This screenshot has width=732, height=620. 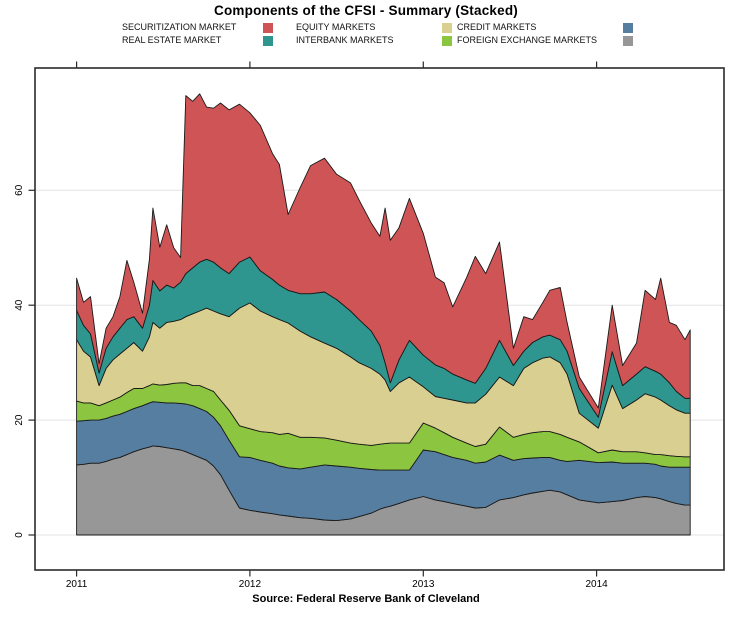 What do you see at coordinates (628, 27) in the screenshot?
I see `legend-swatch-credit` at bounding box center [628, 27].